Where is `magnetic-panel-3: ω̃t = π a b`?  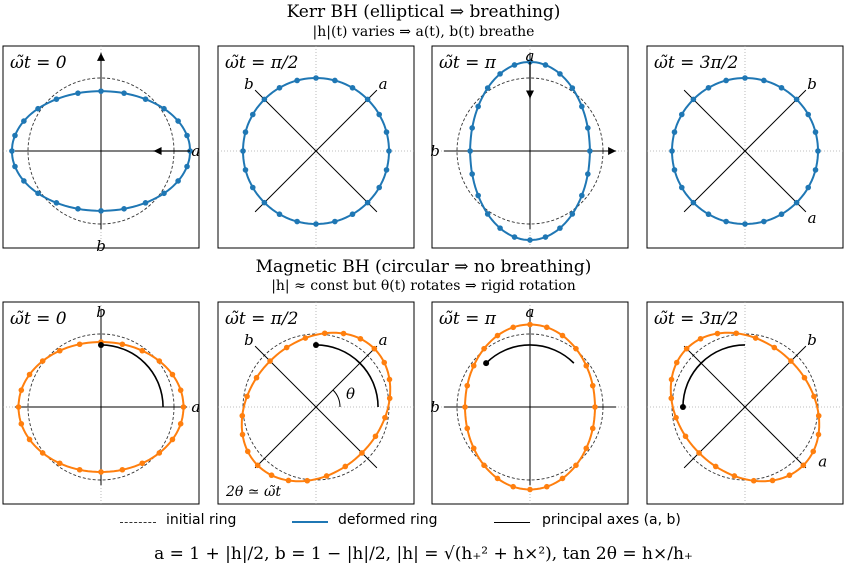 magnetic-panel-3: ω̃t = π a b is located at coordinates (529, 403).